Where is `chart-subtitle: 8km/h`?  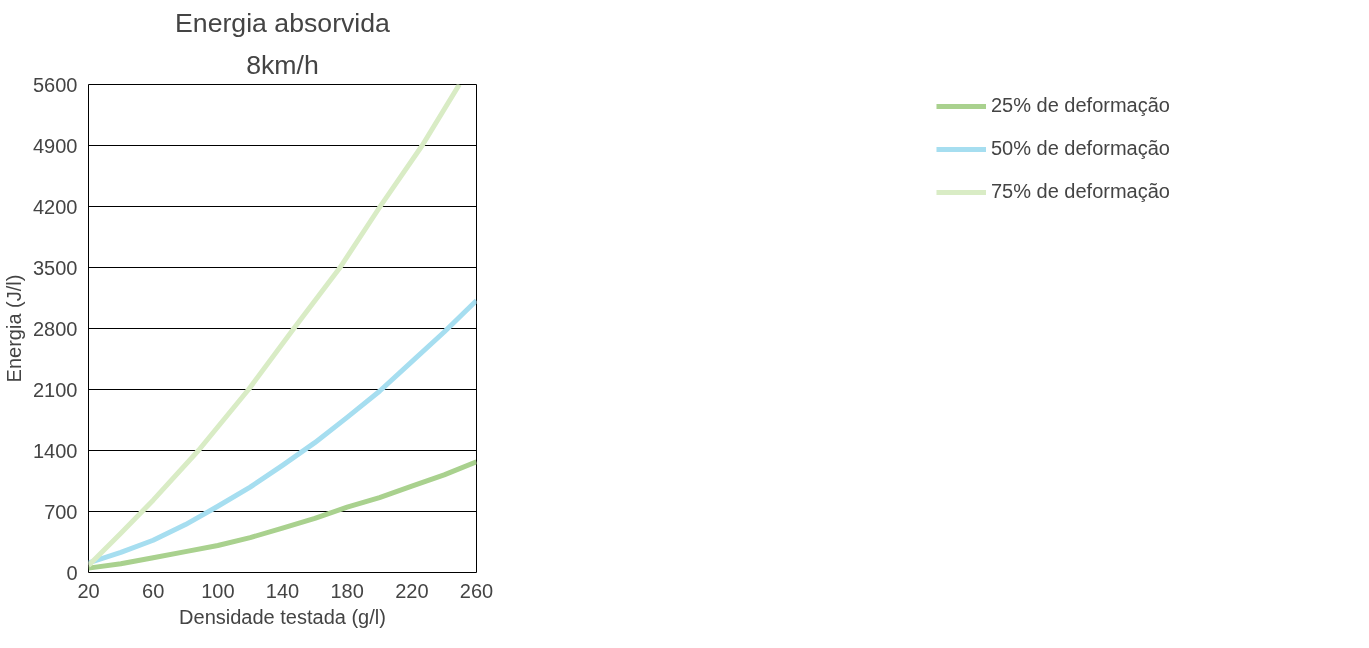
chart-subtitle: 8km/h is located at coordinates (282, 64).